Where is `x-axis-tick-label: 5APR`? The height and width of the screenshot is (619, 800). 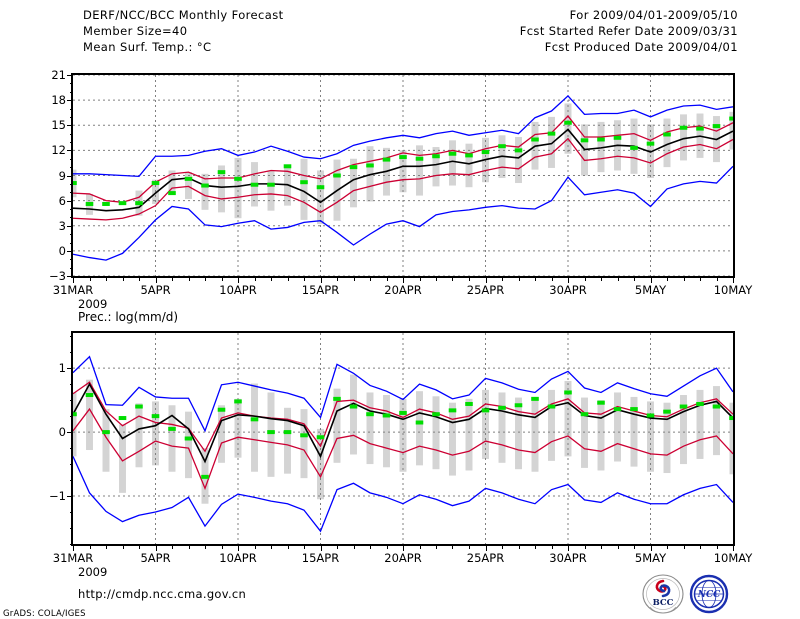 x-axis-tick-label: 5APR is located at coordinates (155, 290).